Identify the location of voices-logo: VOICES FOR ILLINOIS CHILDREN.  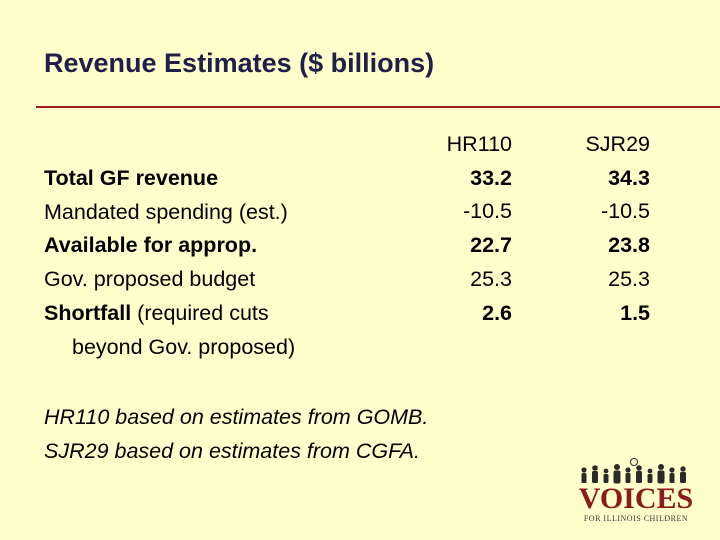
(636, 494).